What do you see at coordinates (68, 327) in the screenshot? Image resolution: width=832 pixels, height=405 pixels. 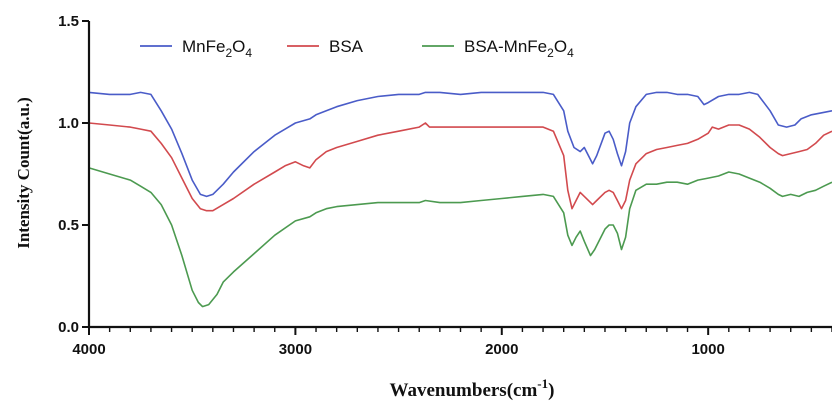 I see `y-tick-label: 0.0` at bounding box center [68, 327].